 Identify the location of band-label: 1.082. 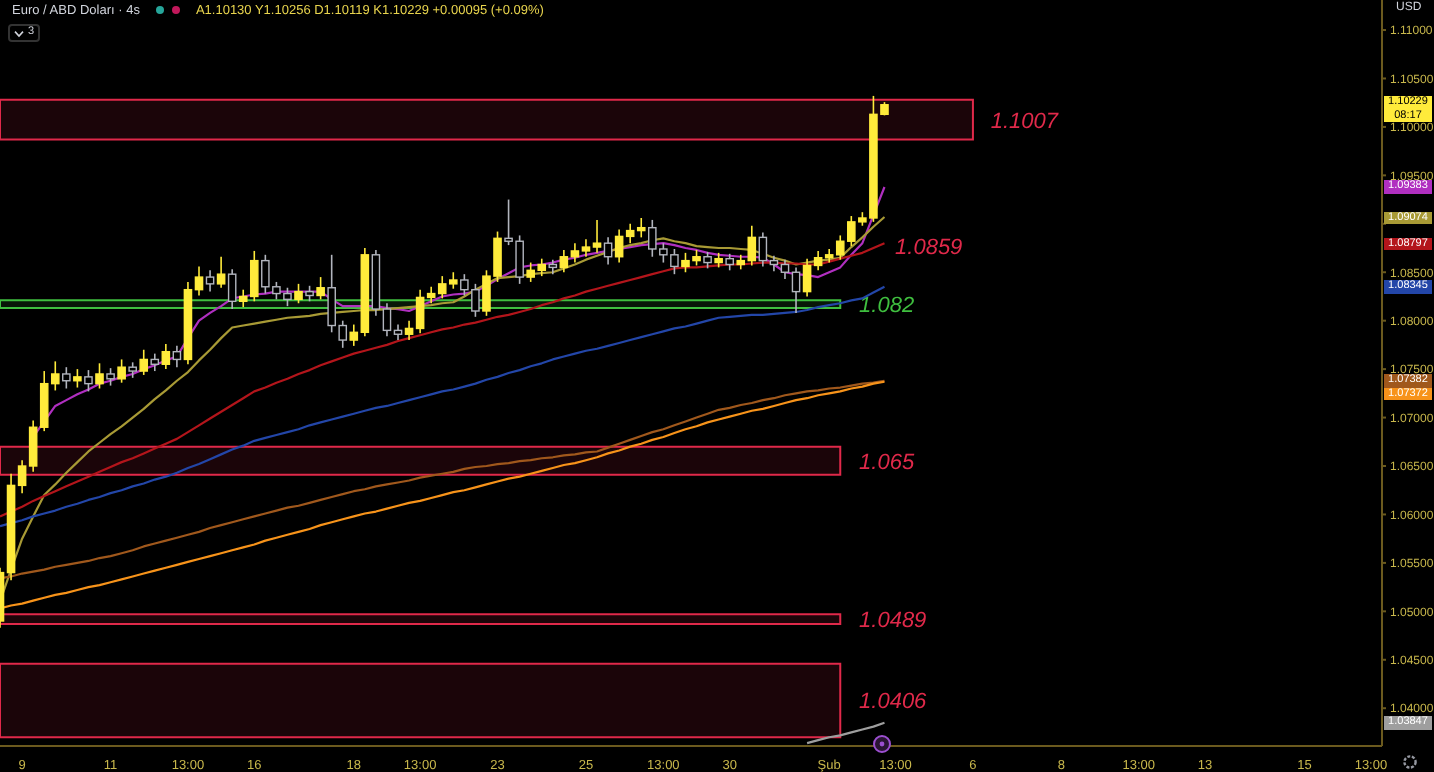
(887, 306).